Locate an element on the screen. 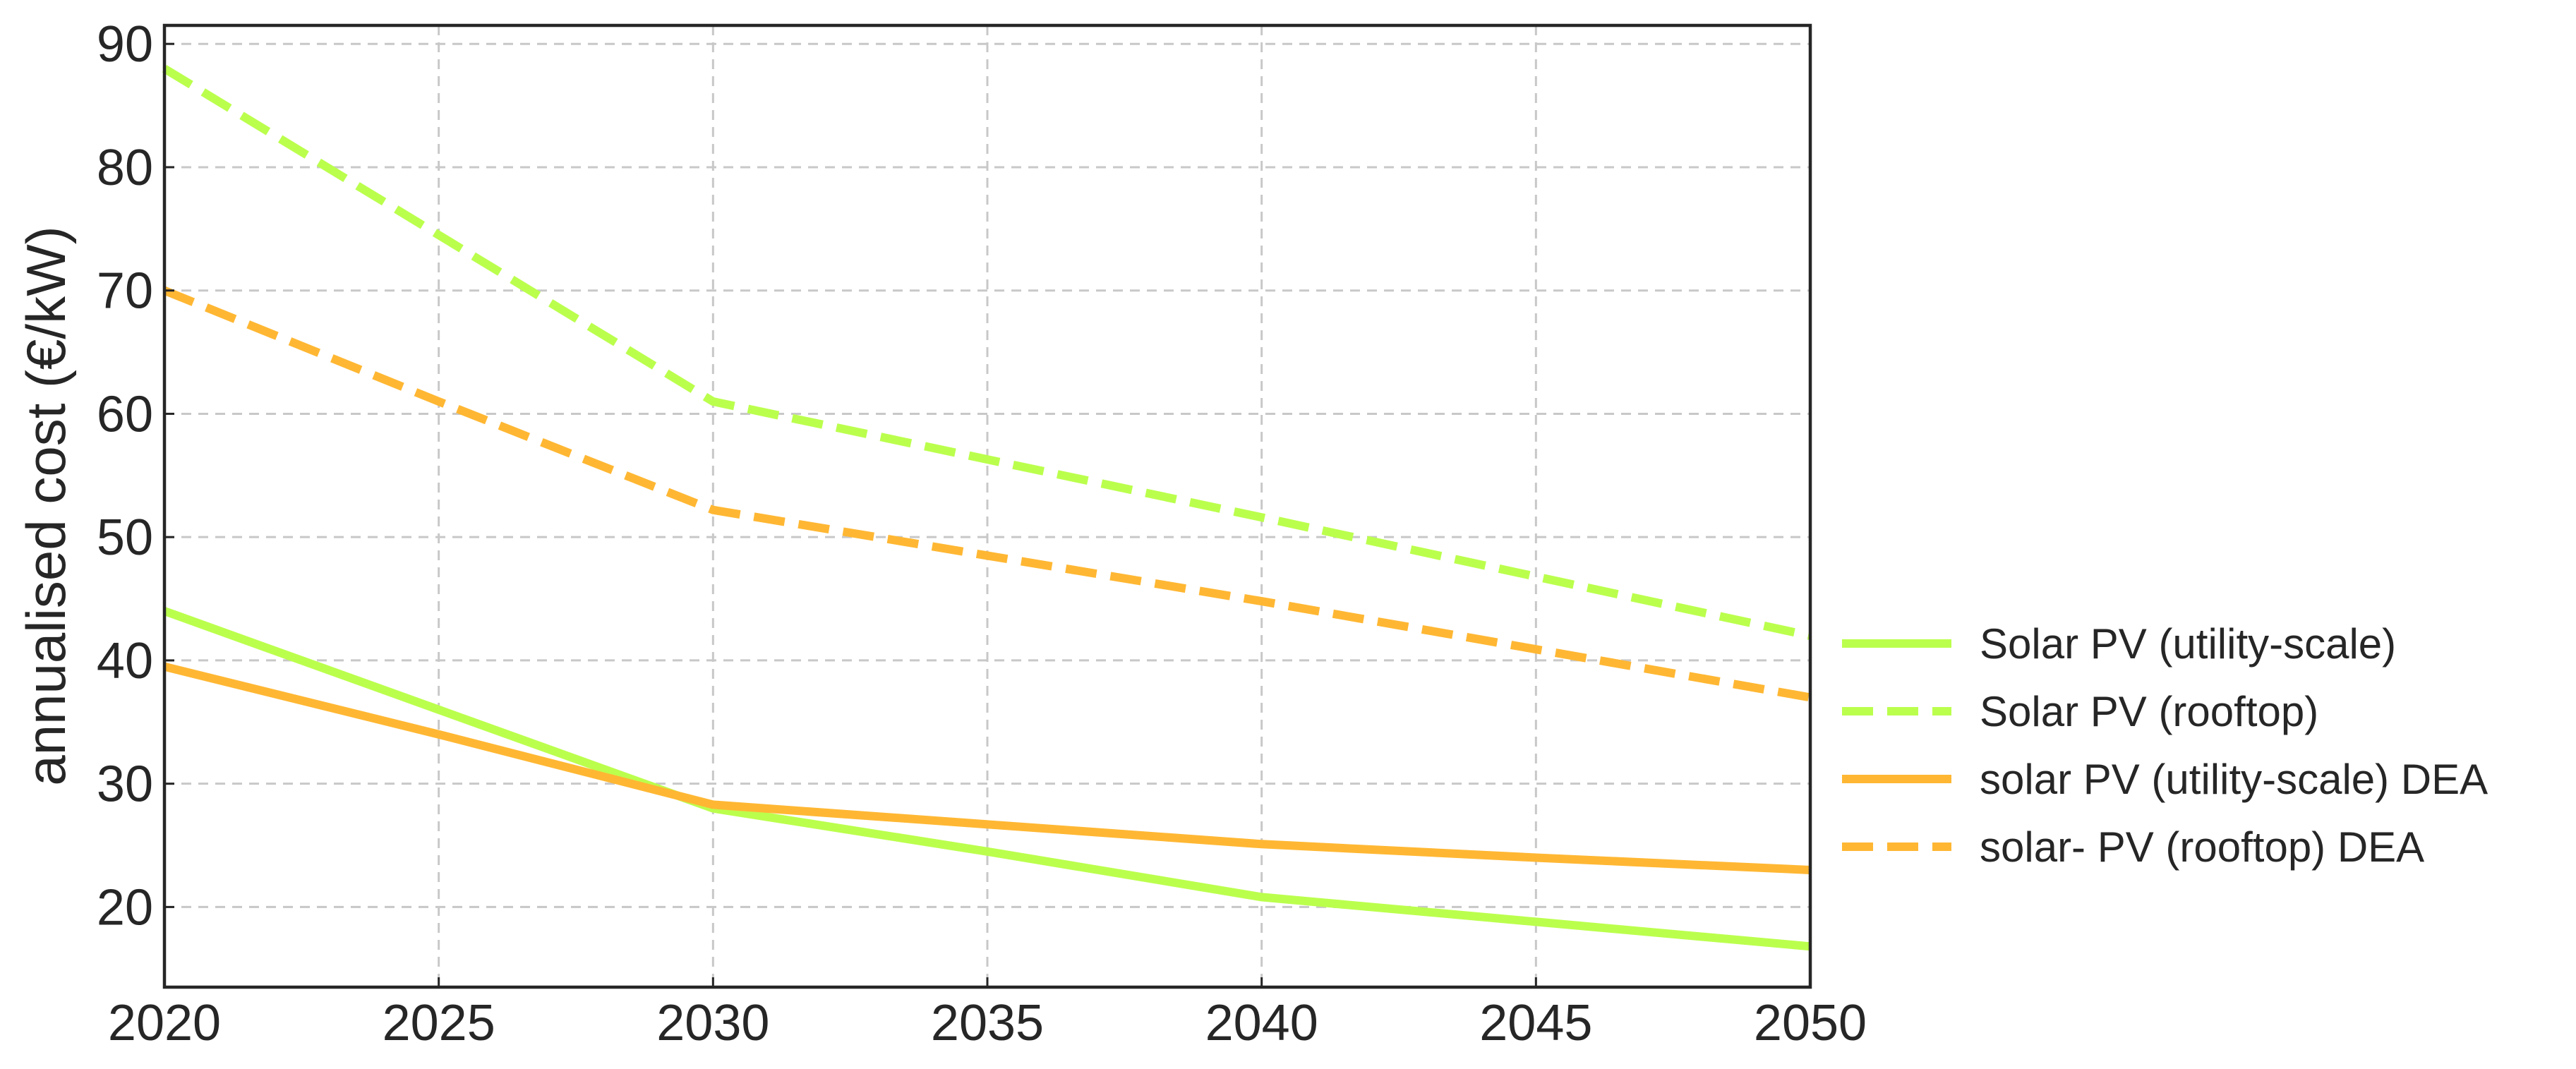 This screenshot has height=1069, width=2576. x-tick-label: 2025 is located at coordinates (439, 1023).